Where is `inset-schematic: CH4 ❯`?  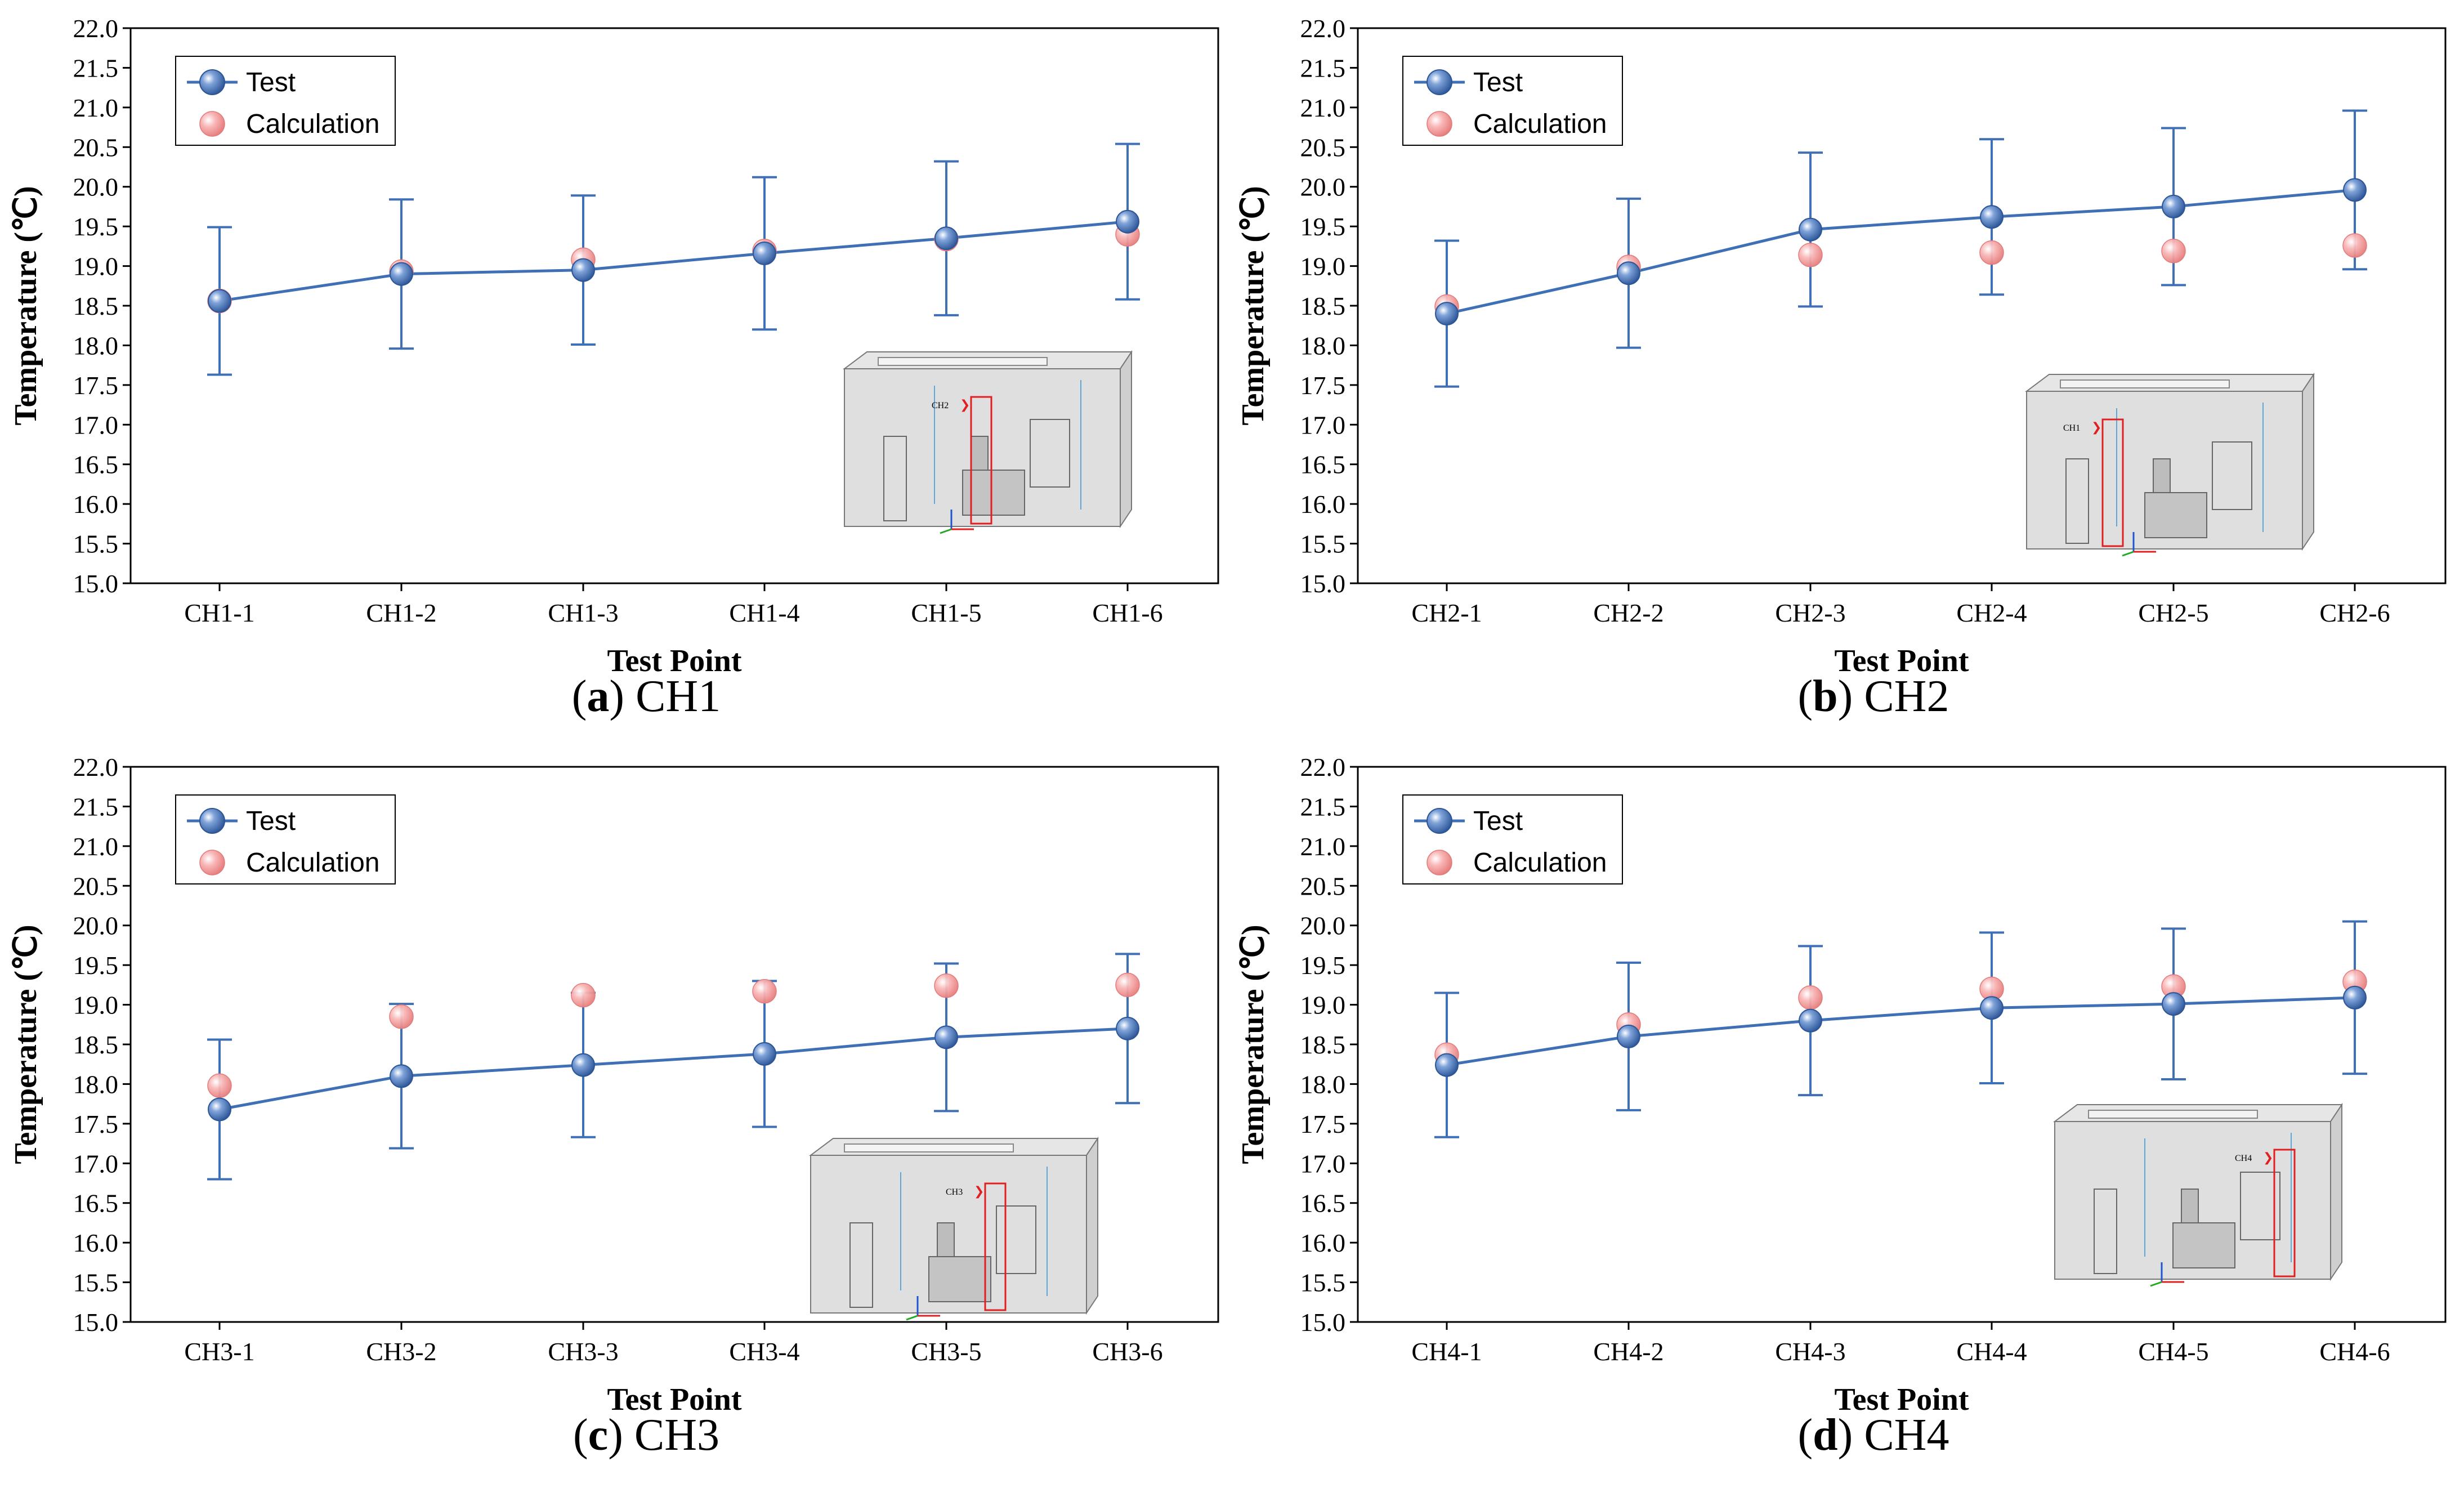 inset-schematic: CH4 ❯ is located at coordinates (2198, 1194).